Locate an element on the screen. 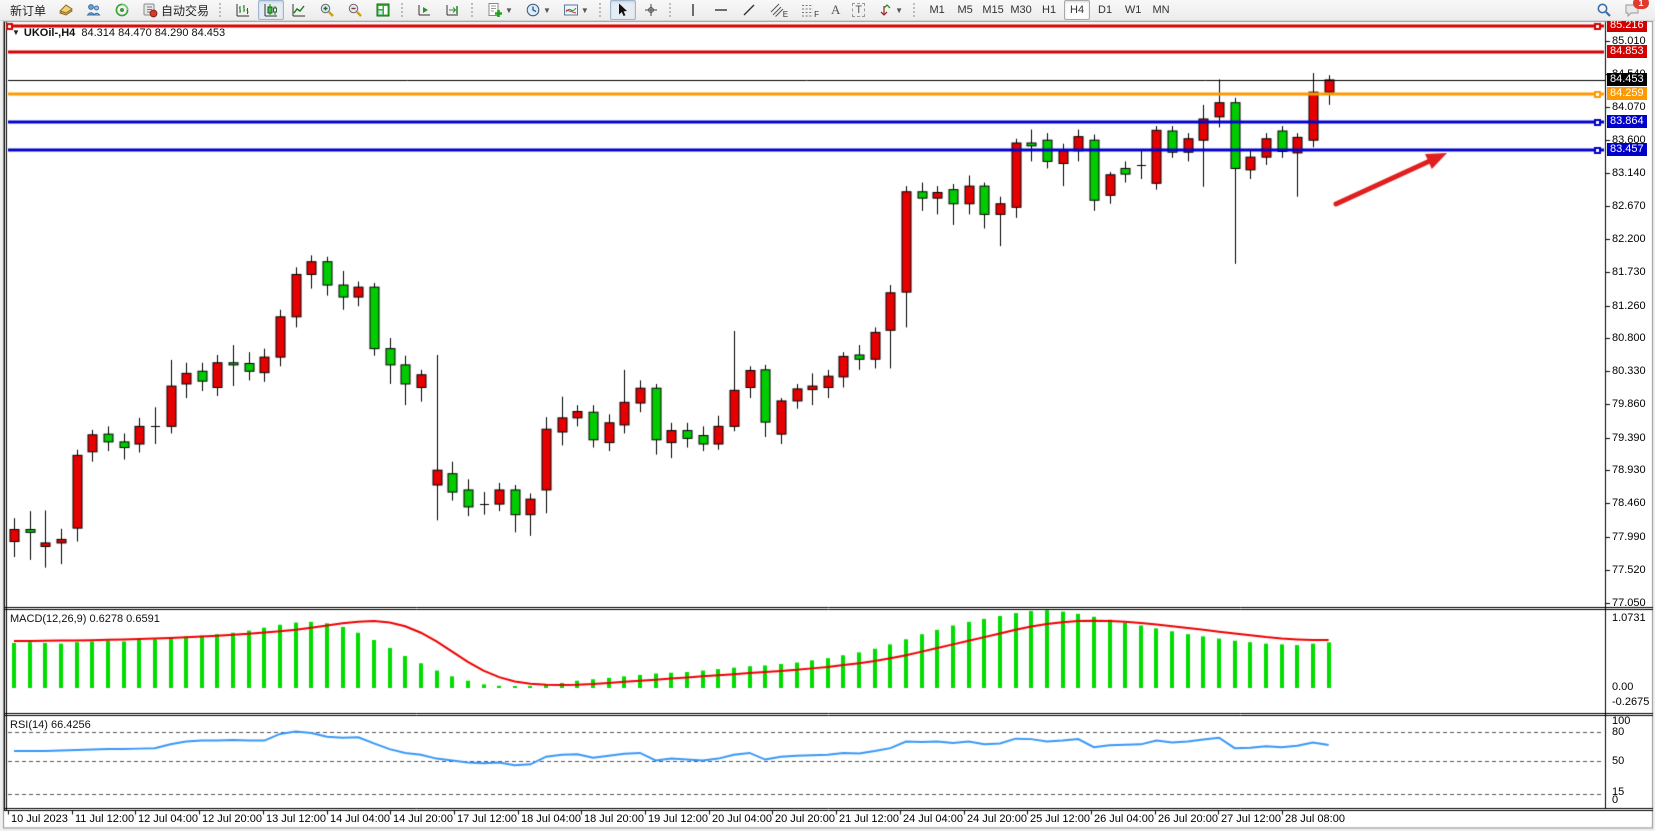  time-axis-label: 21 Jul 12:00 is located at coordinates (869, 819).